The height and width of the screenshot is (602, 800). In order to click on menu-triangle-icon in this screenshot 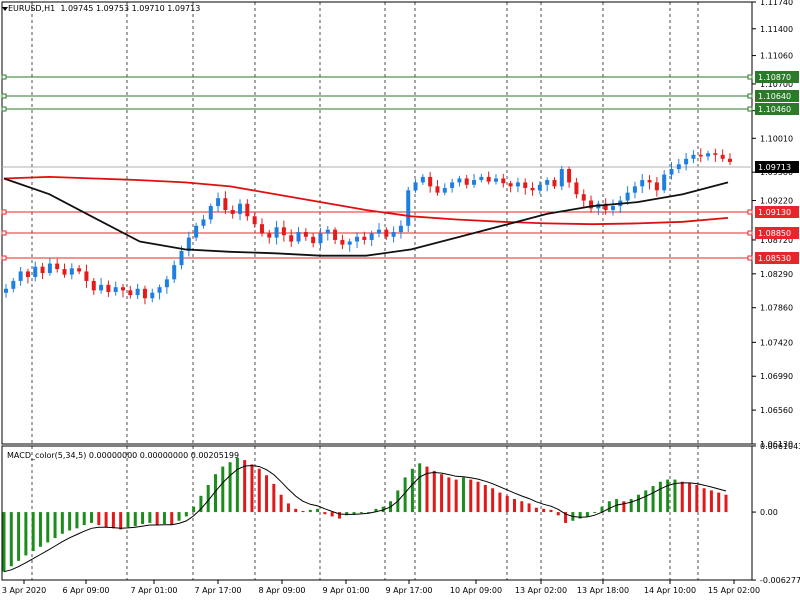, I will do `click(5, 9)`.